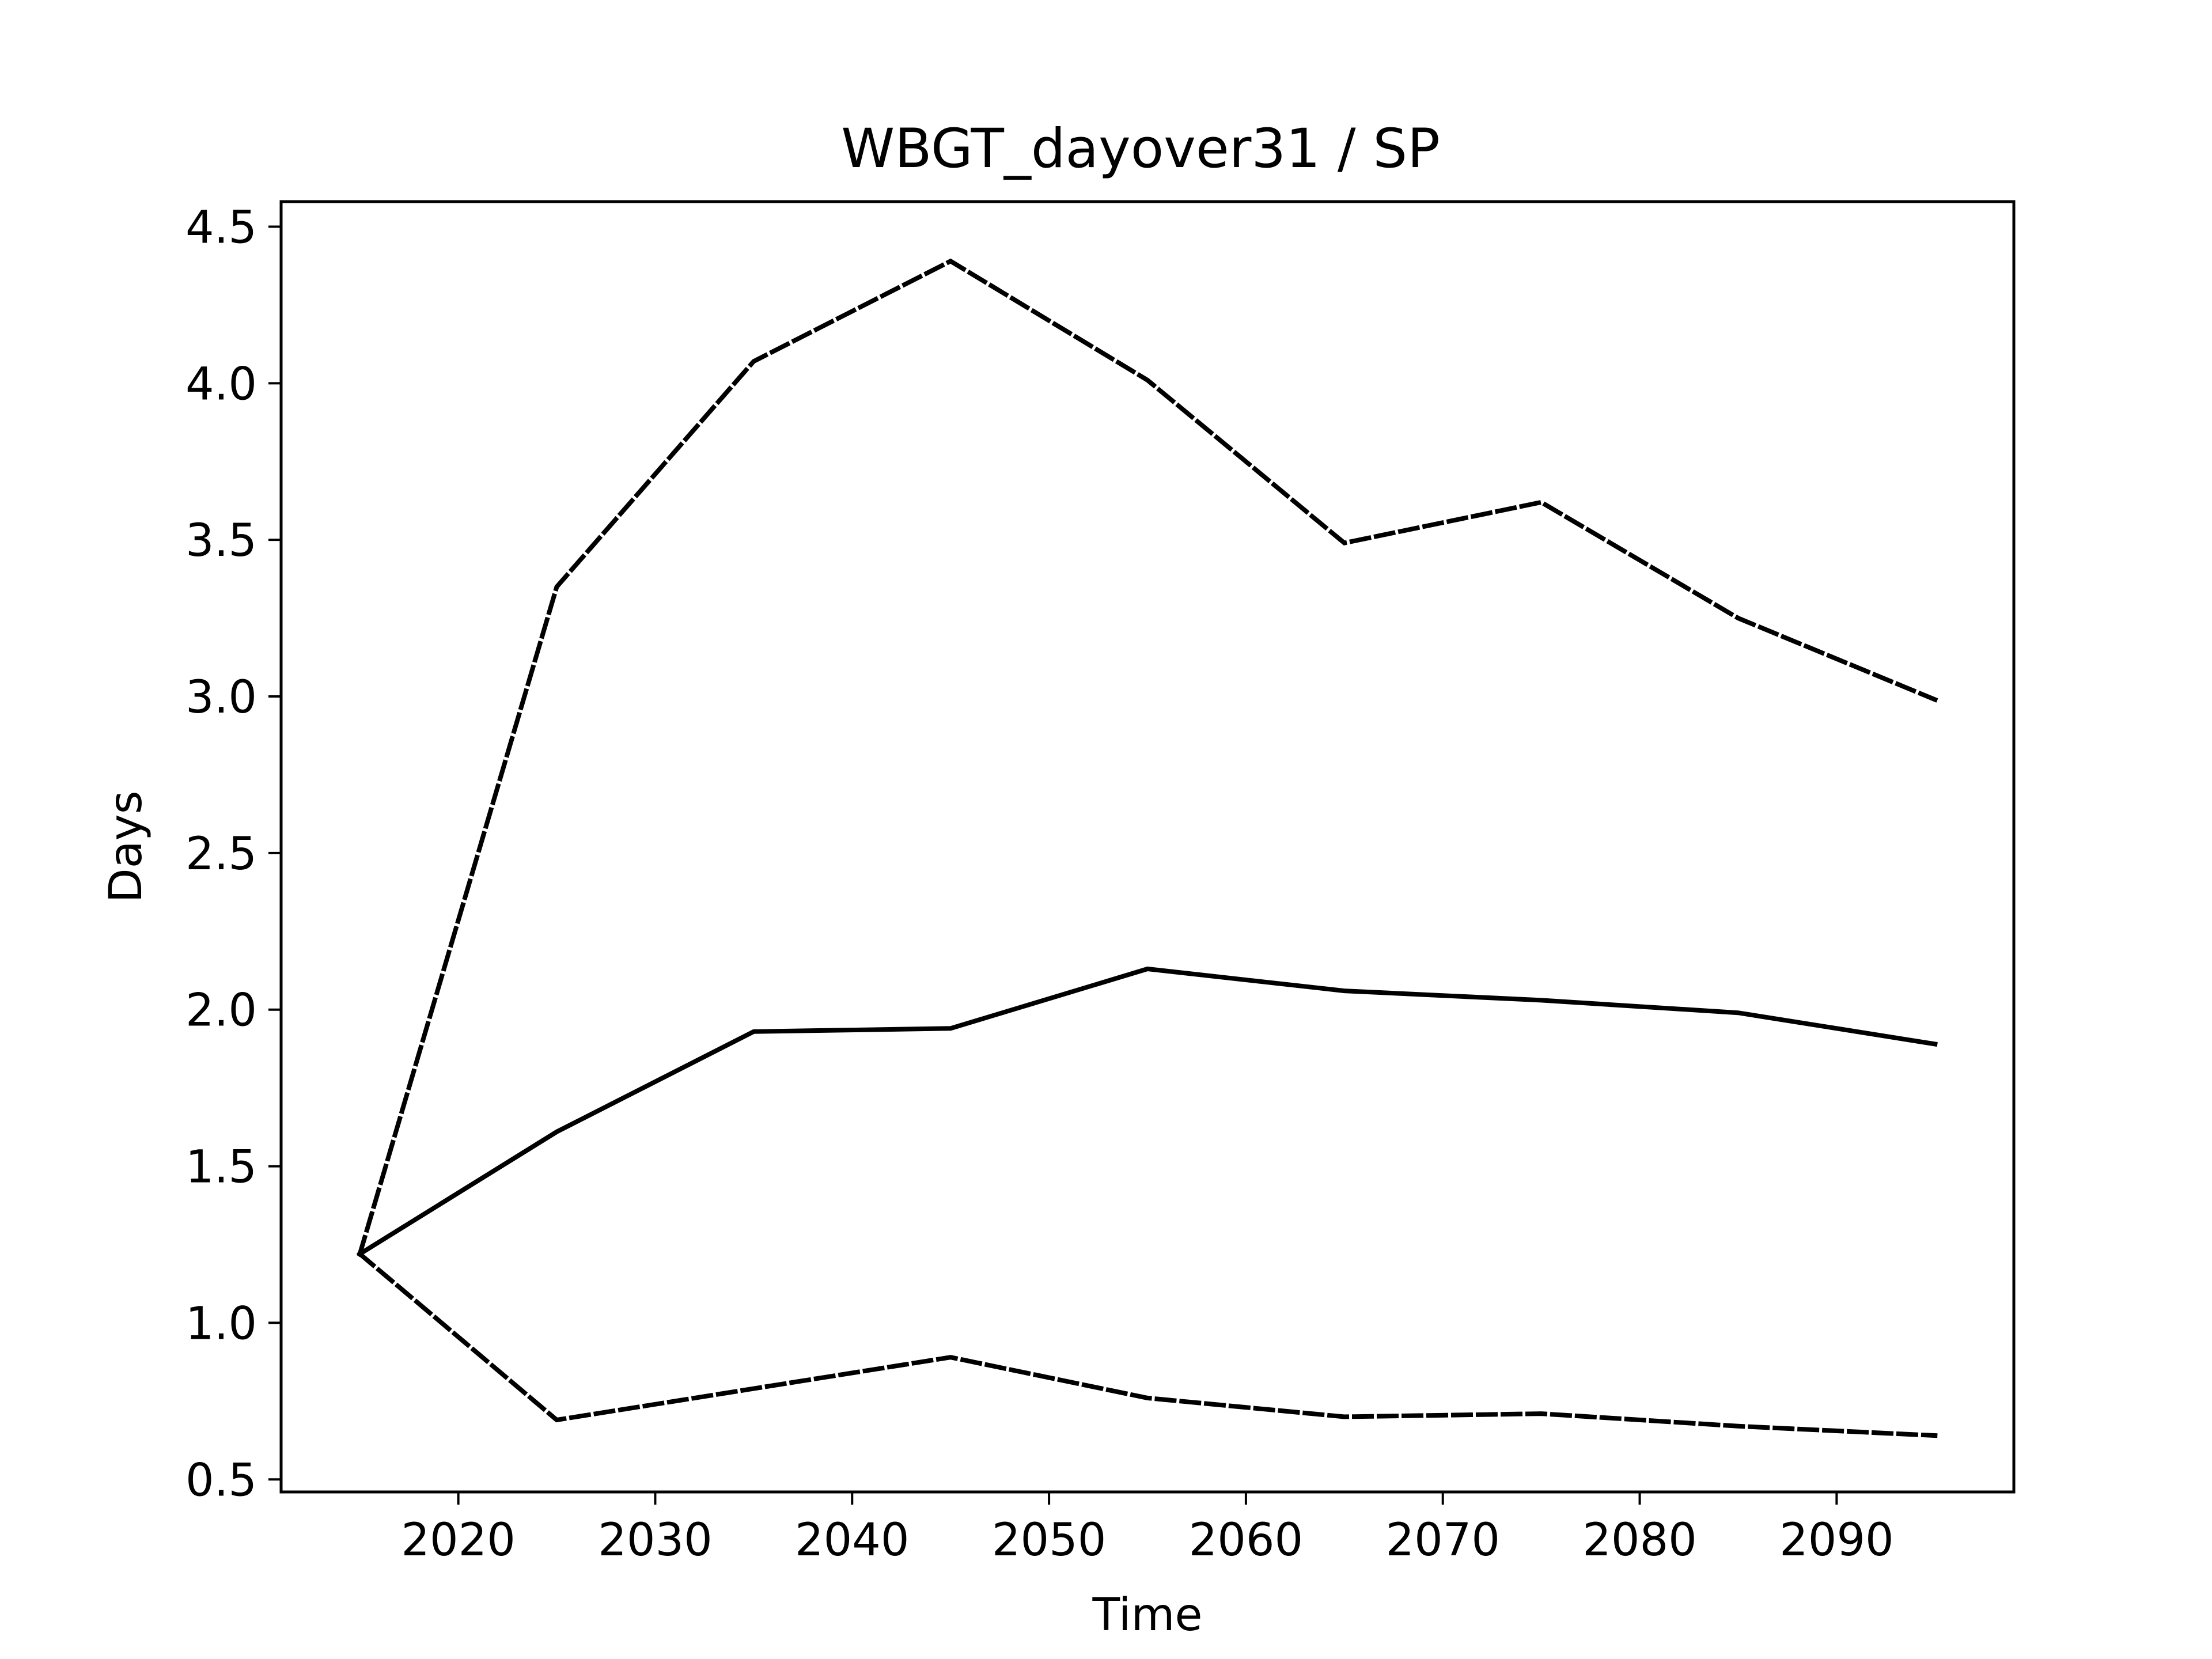  Describe the element at coordinates (1147, 1111) in the screenshot. I see `median-solid-series-line` at that location.